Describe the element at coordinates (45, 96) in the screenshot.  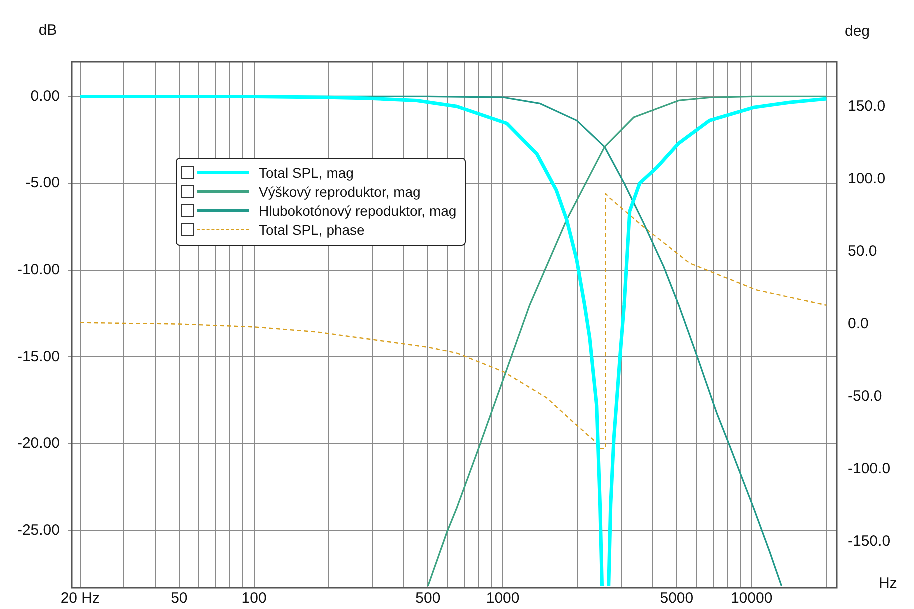
I see `y-tick-label: 0.00` at that location.